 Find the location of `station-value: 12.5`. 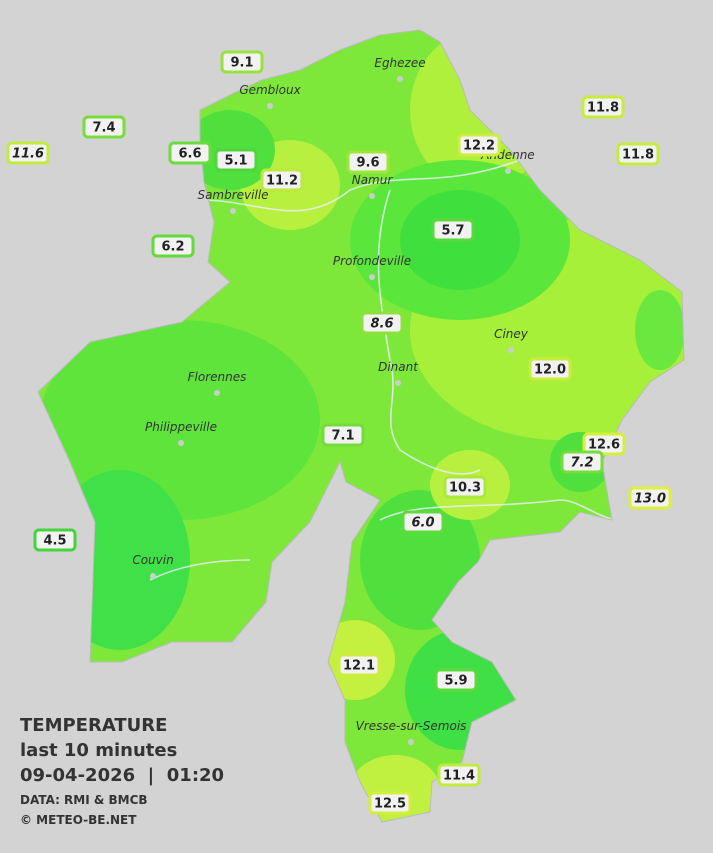

station-value: 12.5 is located at coordinates (390, 804).